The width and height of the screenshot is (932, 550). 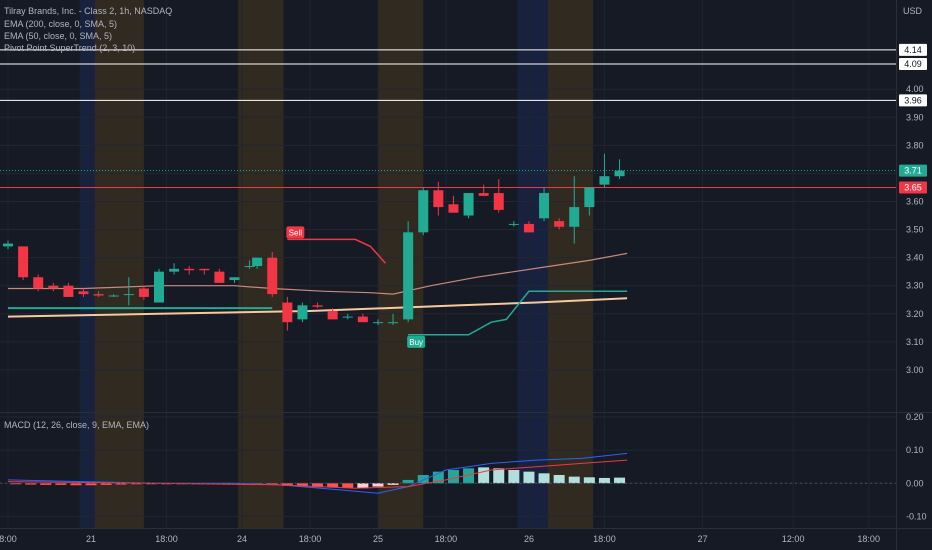 I want to click on level-label: 4.09, so click(x=913, y=64).